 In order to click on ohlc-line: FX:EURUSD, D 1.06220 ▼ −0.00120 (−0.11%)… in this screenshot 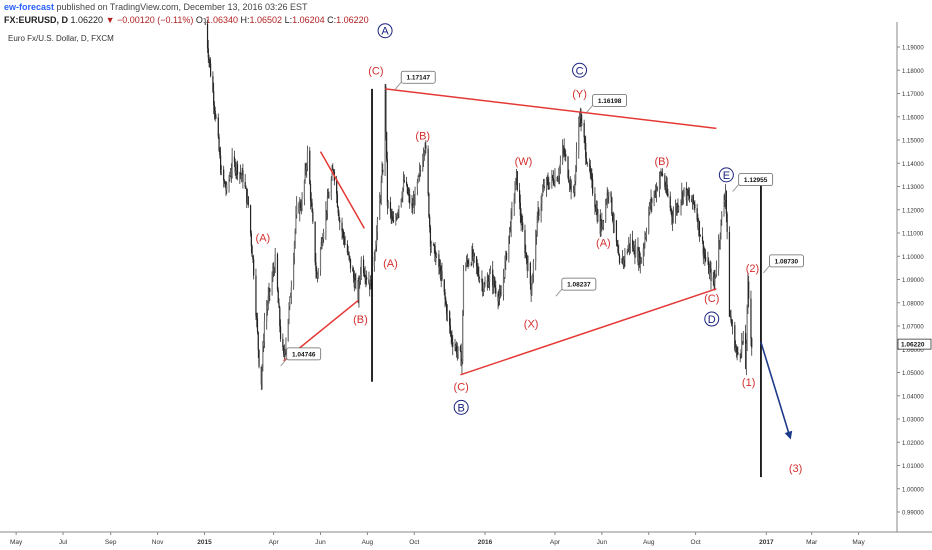, I will do `click(186, 20)`.